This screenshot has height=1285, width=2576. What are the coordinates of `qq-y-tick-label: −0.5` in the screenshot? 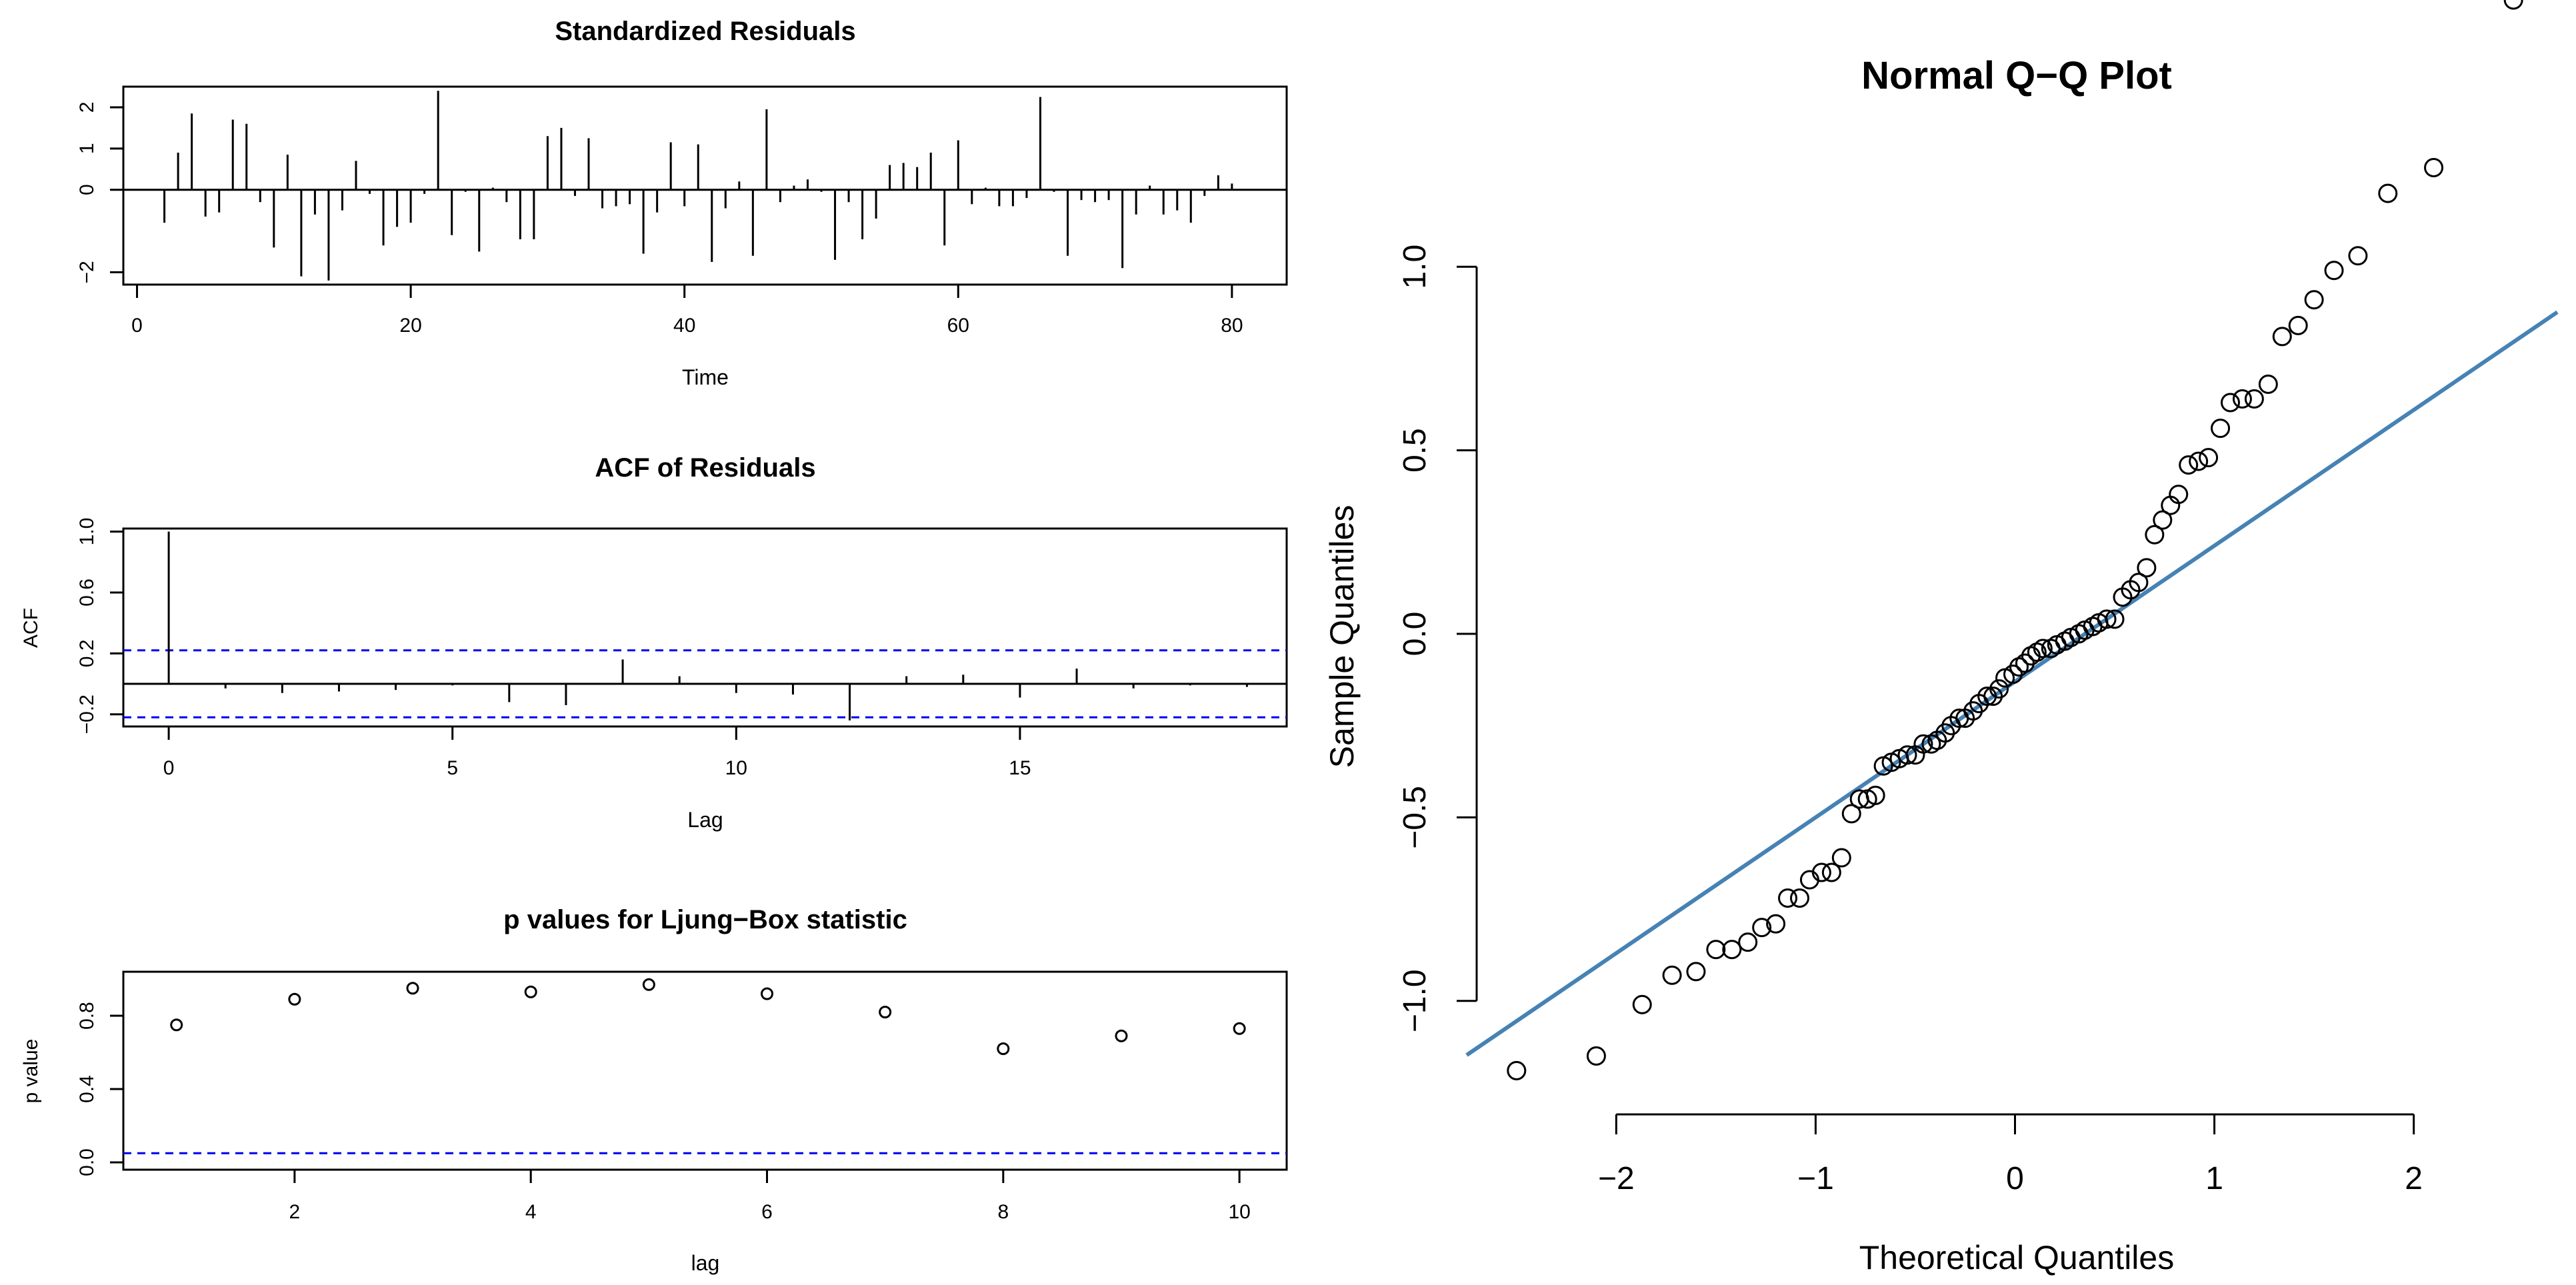 It's located at (1415, 817).